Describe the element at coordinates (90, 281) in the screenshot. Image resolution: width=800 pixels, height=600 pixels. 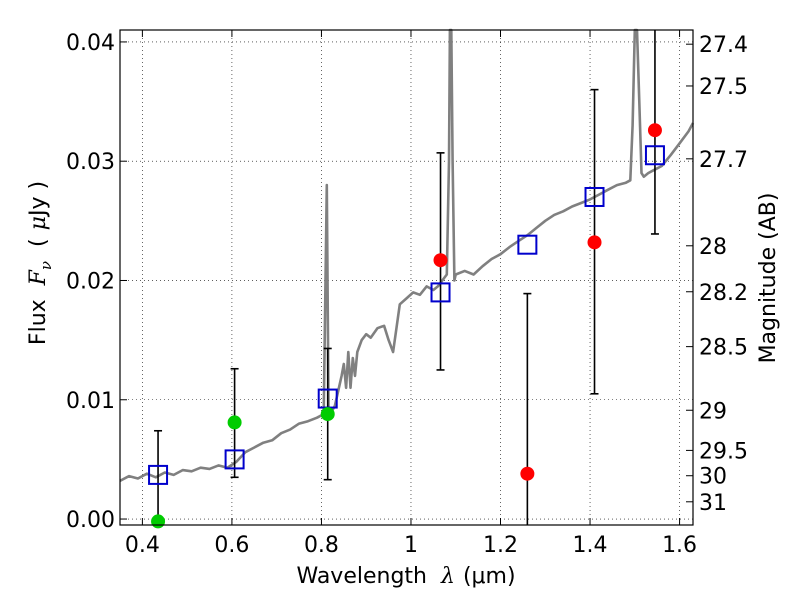
I see `y-tick-label: 0.02` at that location.